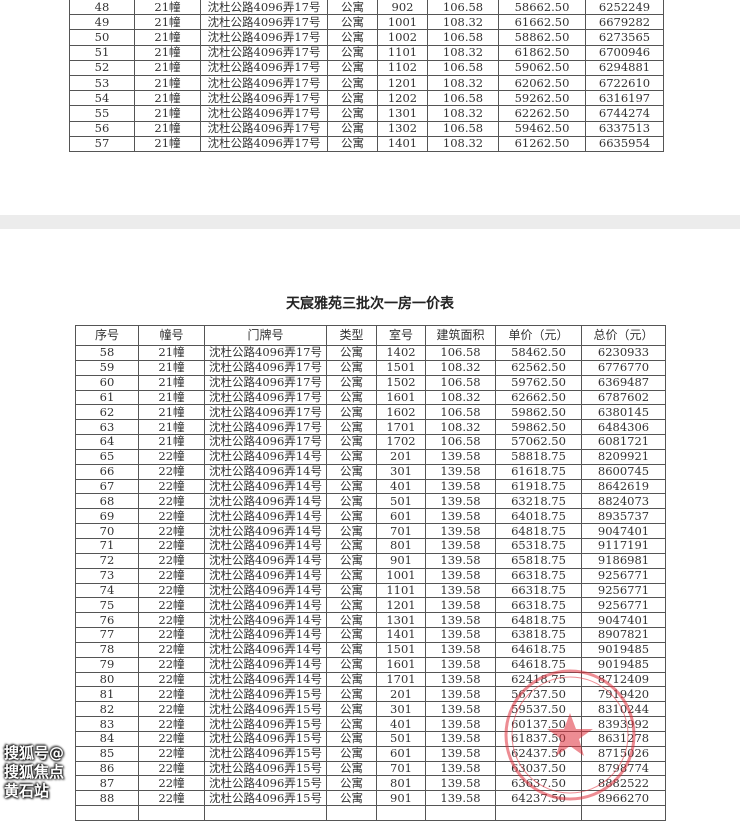 The height and width of the screenshot is (829, 740). I want to click on cell-index: 68, so click(107, 501).